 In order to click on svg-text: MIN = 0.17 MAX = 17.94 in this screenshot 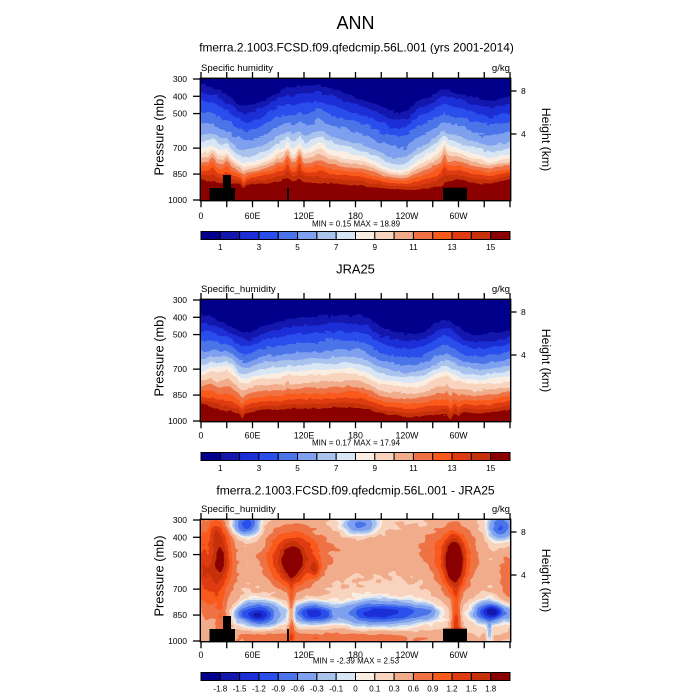, I will do `click(356, 443)`.